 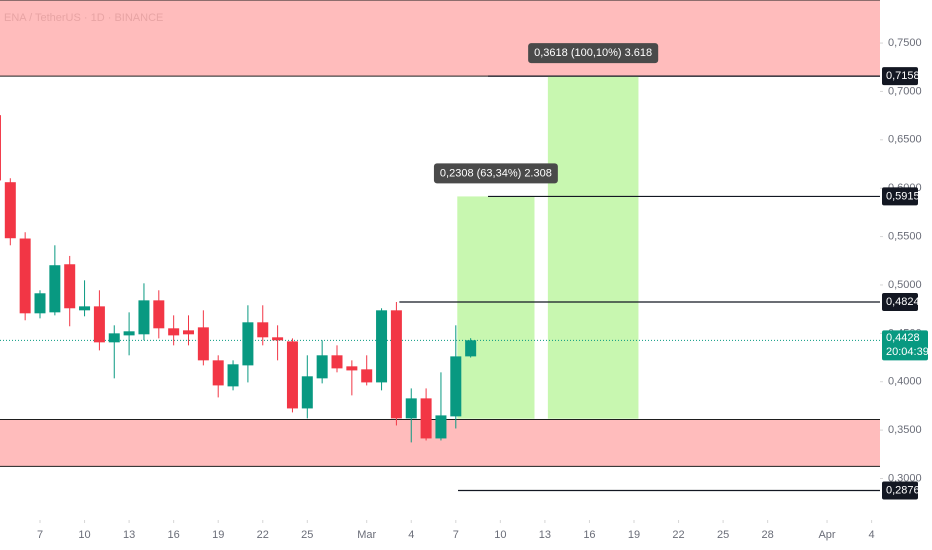 What do you see at coordinates (903, 196) in the screenshot?
I see `level-label: 0,5915` at bounding box center [903, 196].